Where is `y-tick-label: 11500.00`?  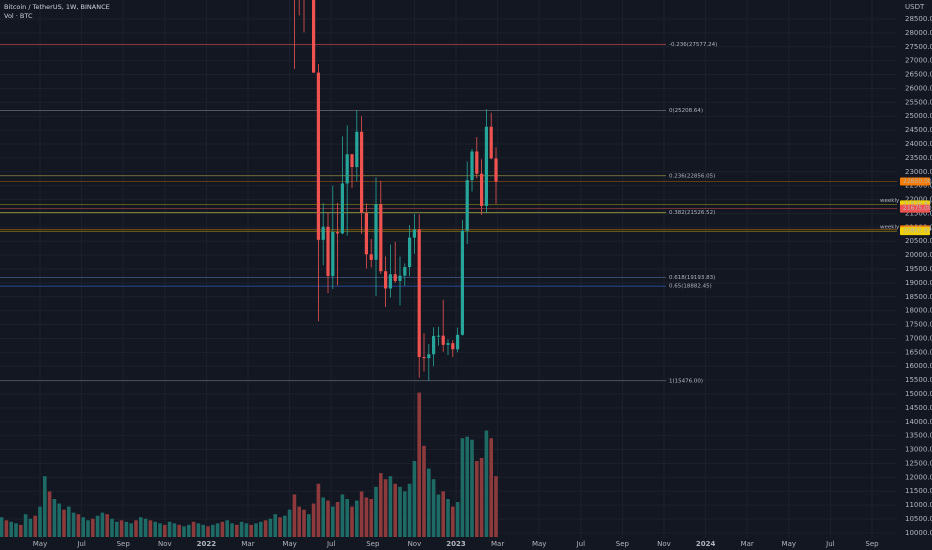
y-tick-label: 11500.00 is located at coordinates (918, 491).